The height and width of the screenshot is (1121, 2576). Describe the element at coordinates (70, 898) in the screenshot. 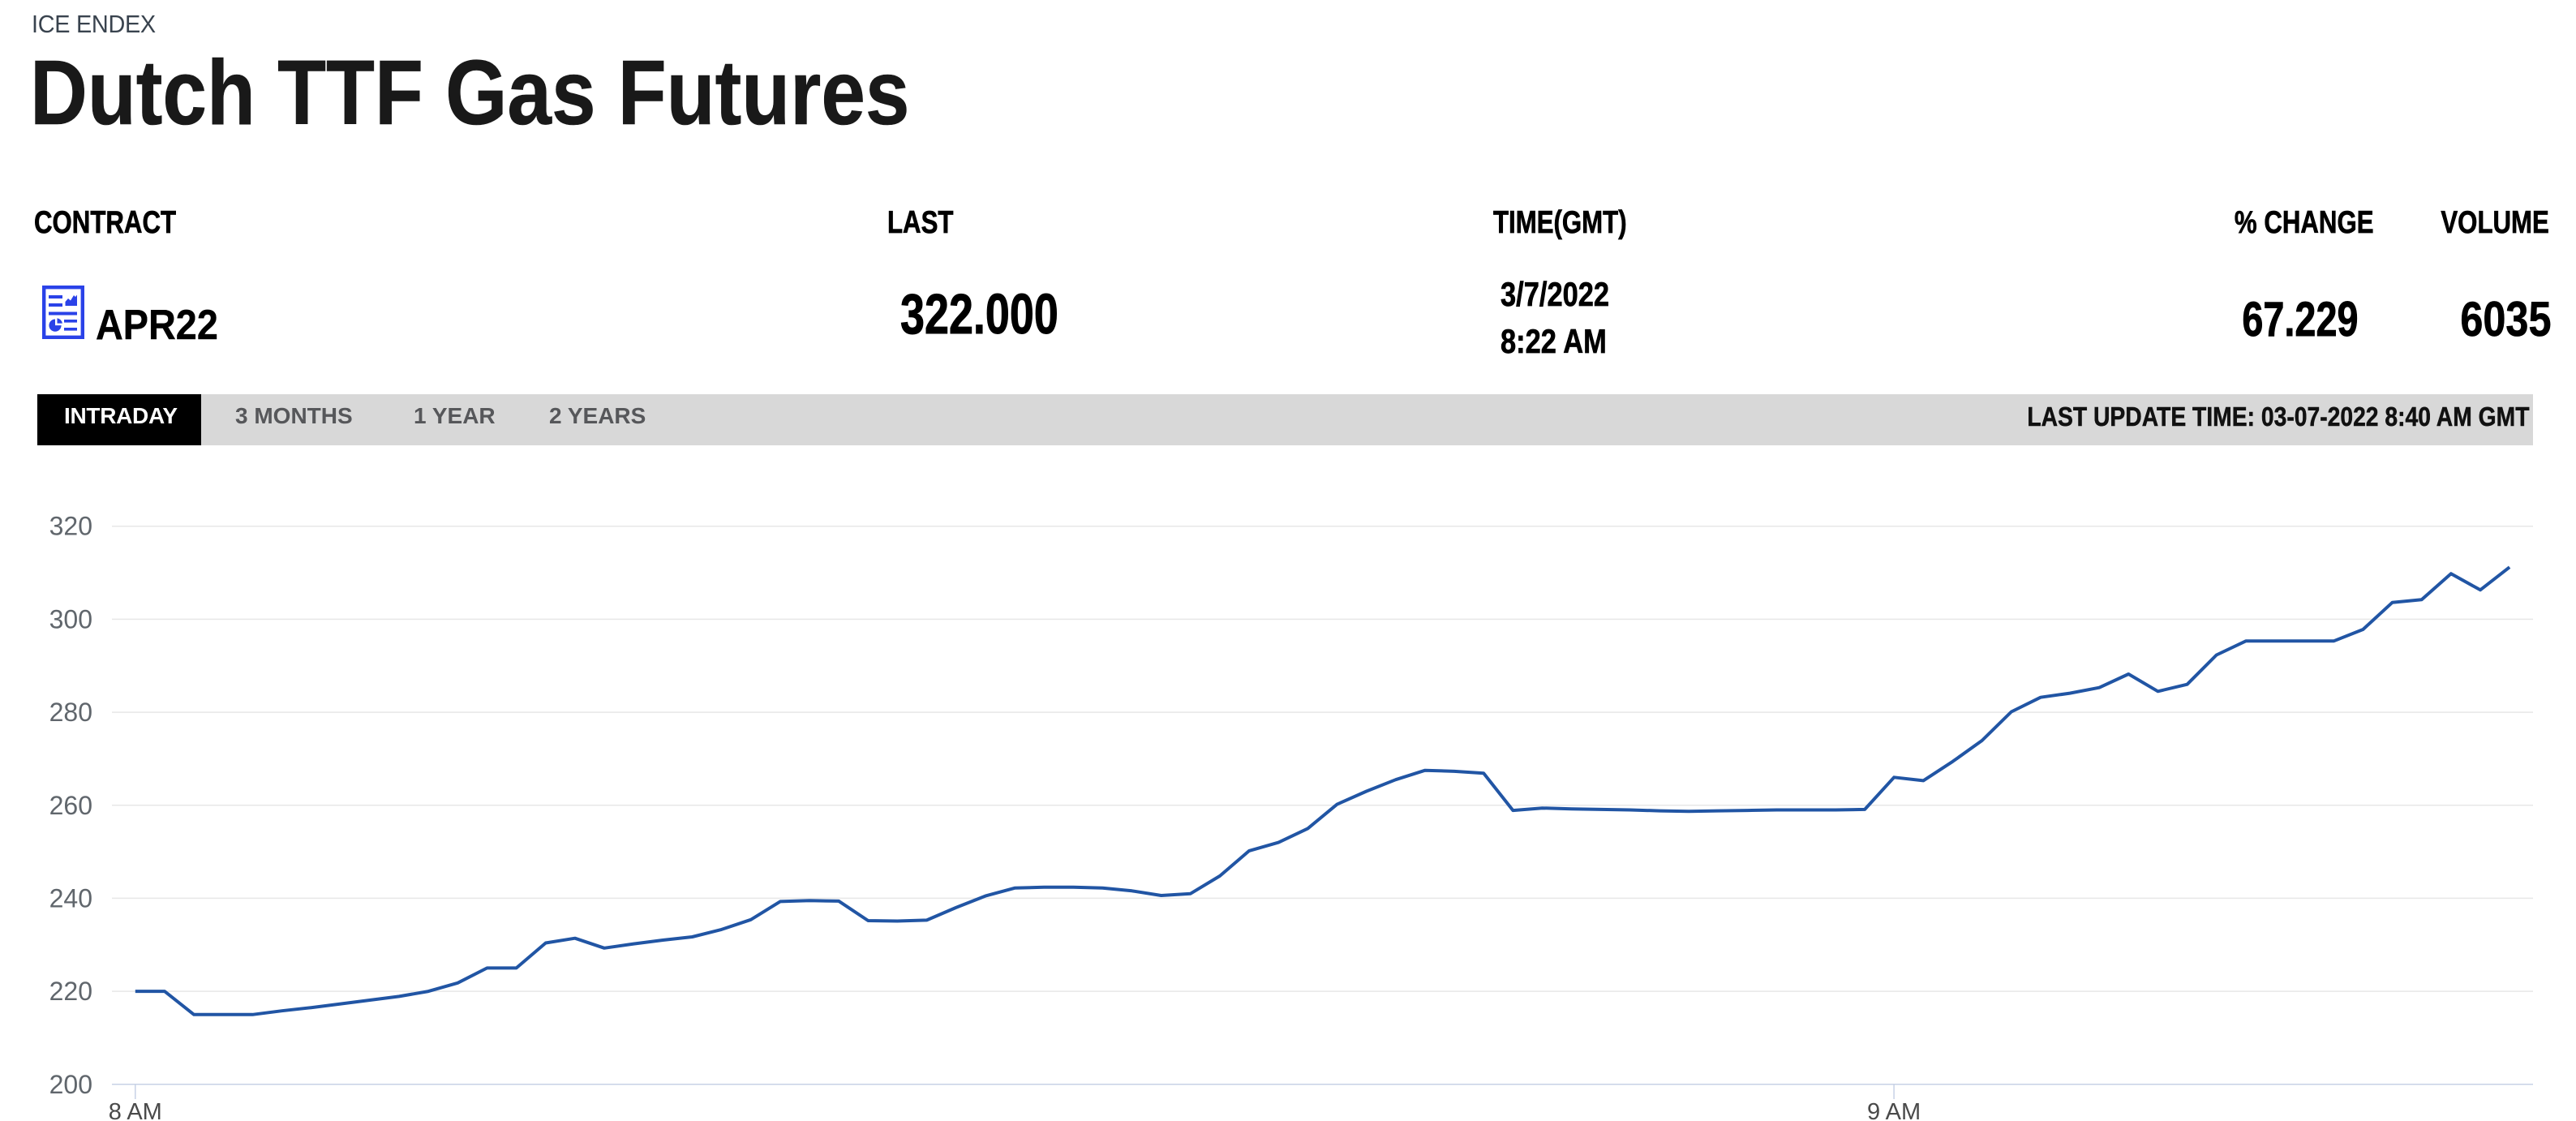

I see `svg-text: 240` at that location.